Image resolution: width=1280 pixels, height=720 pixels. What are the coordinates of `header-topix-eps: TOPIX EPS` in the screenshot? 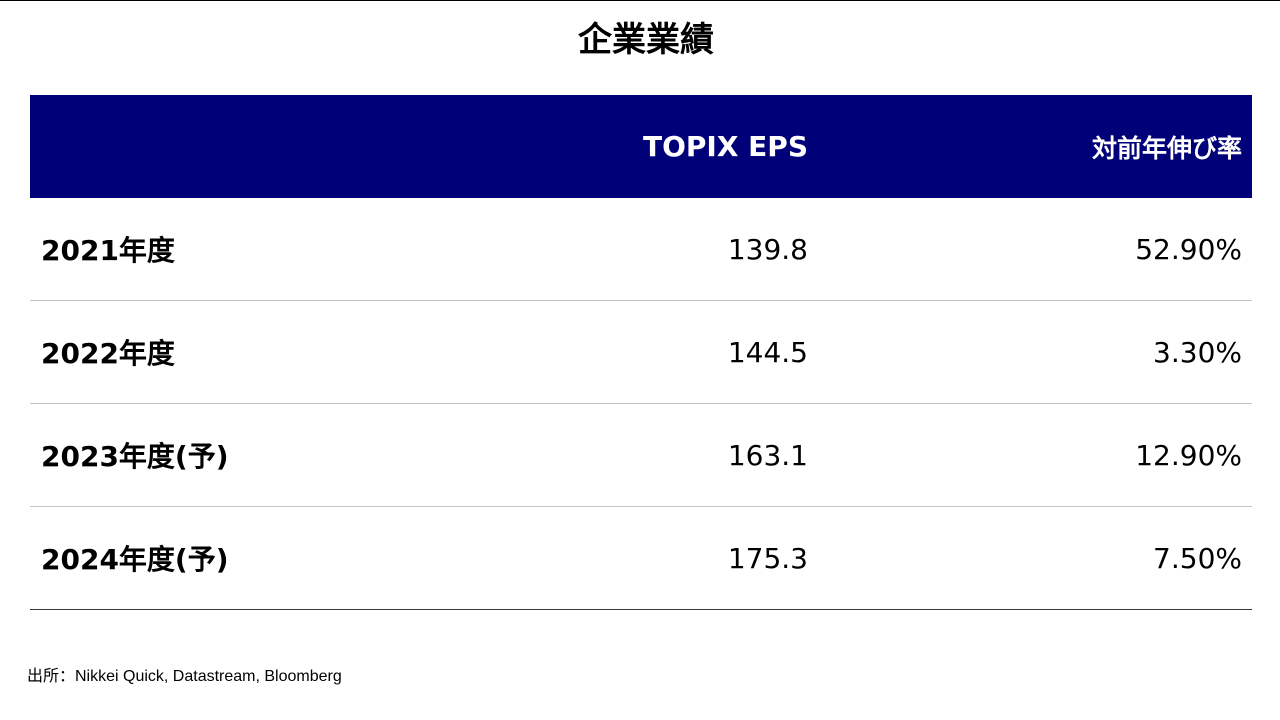 It's located at (725, 146).